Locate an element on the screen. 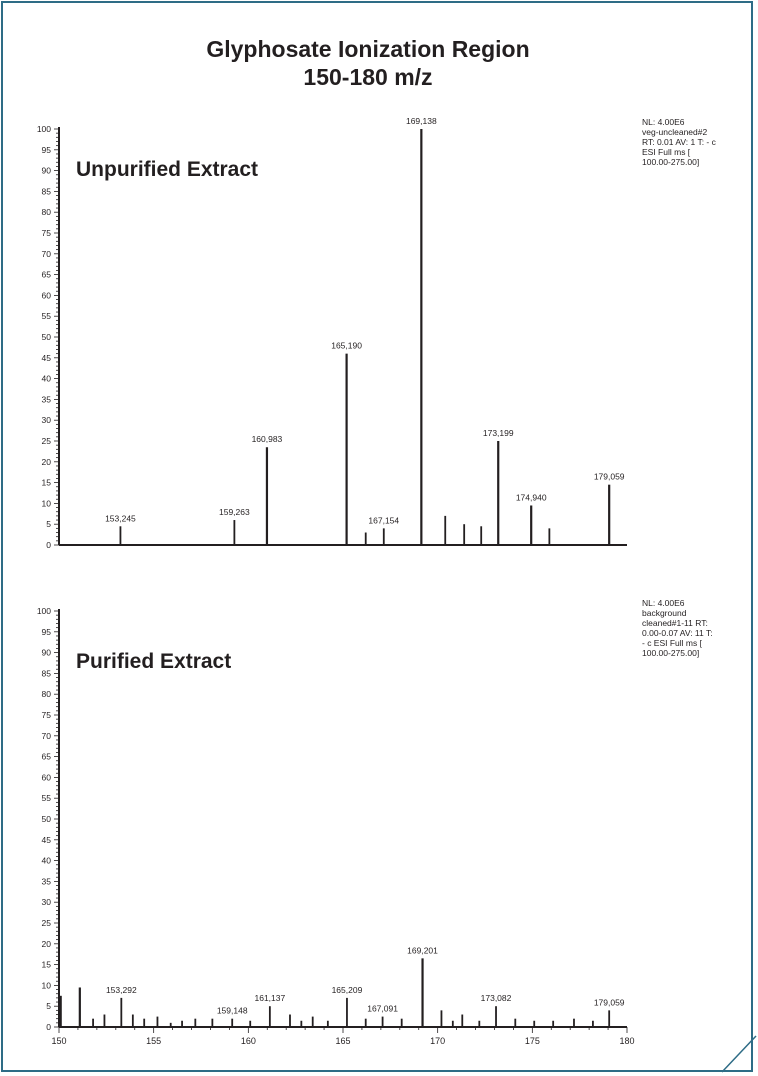  x-tick-label: 155 is located at coordinates (153, 1041).